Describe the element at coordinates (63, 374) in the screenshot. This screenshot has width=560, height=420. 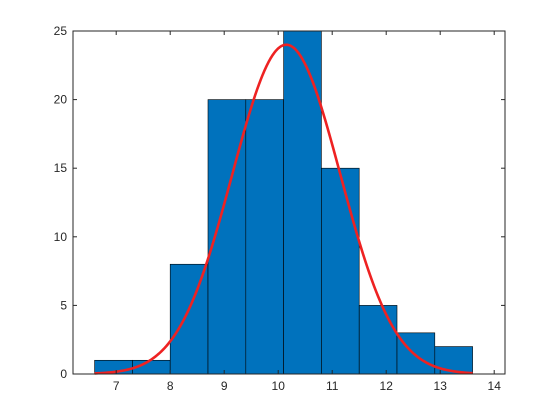
I see `y-tick-label: 0` at that location.